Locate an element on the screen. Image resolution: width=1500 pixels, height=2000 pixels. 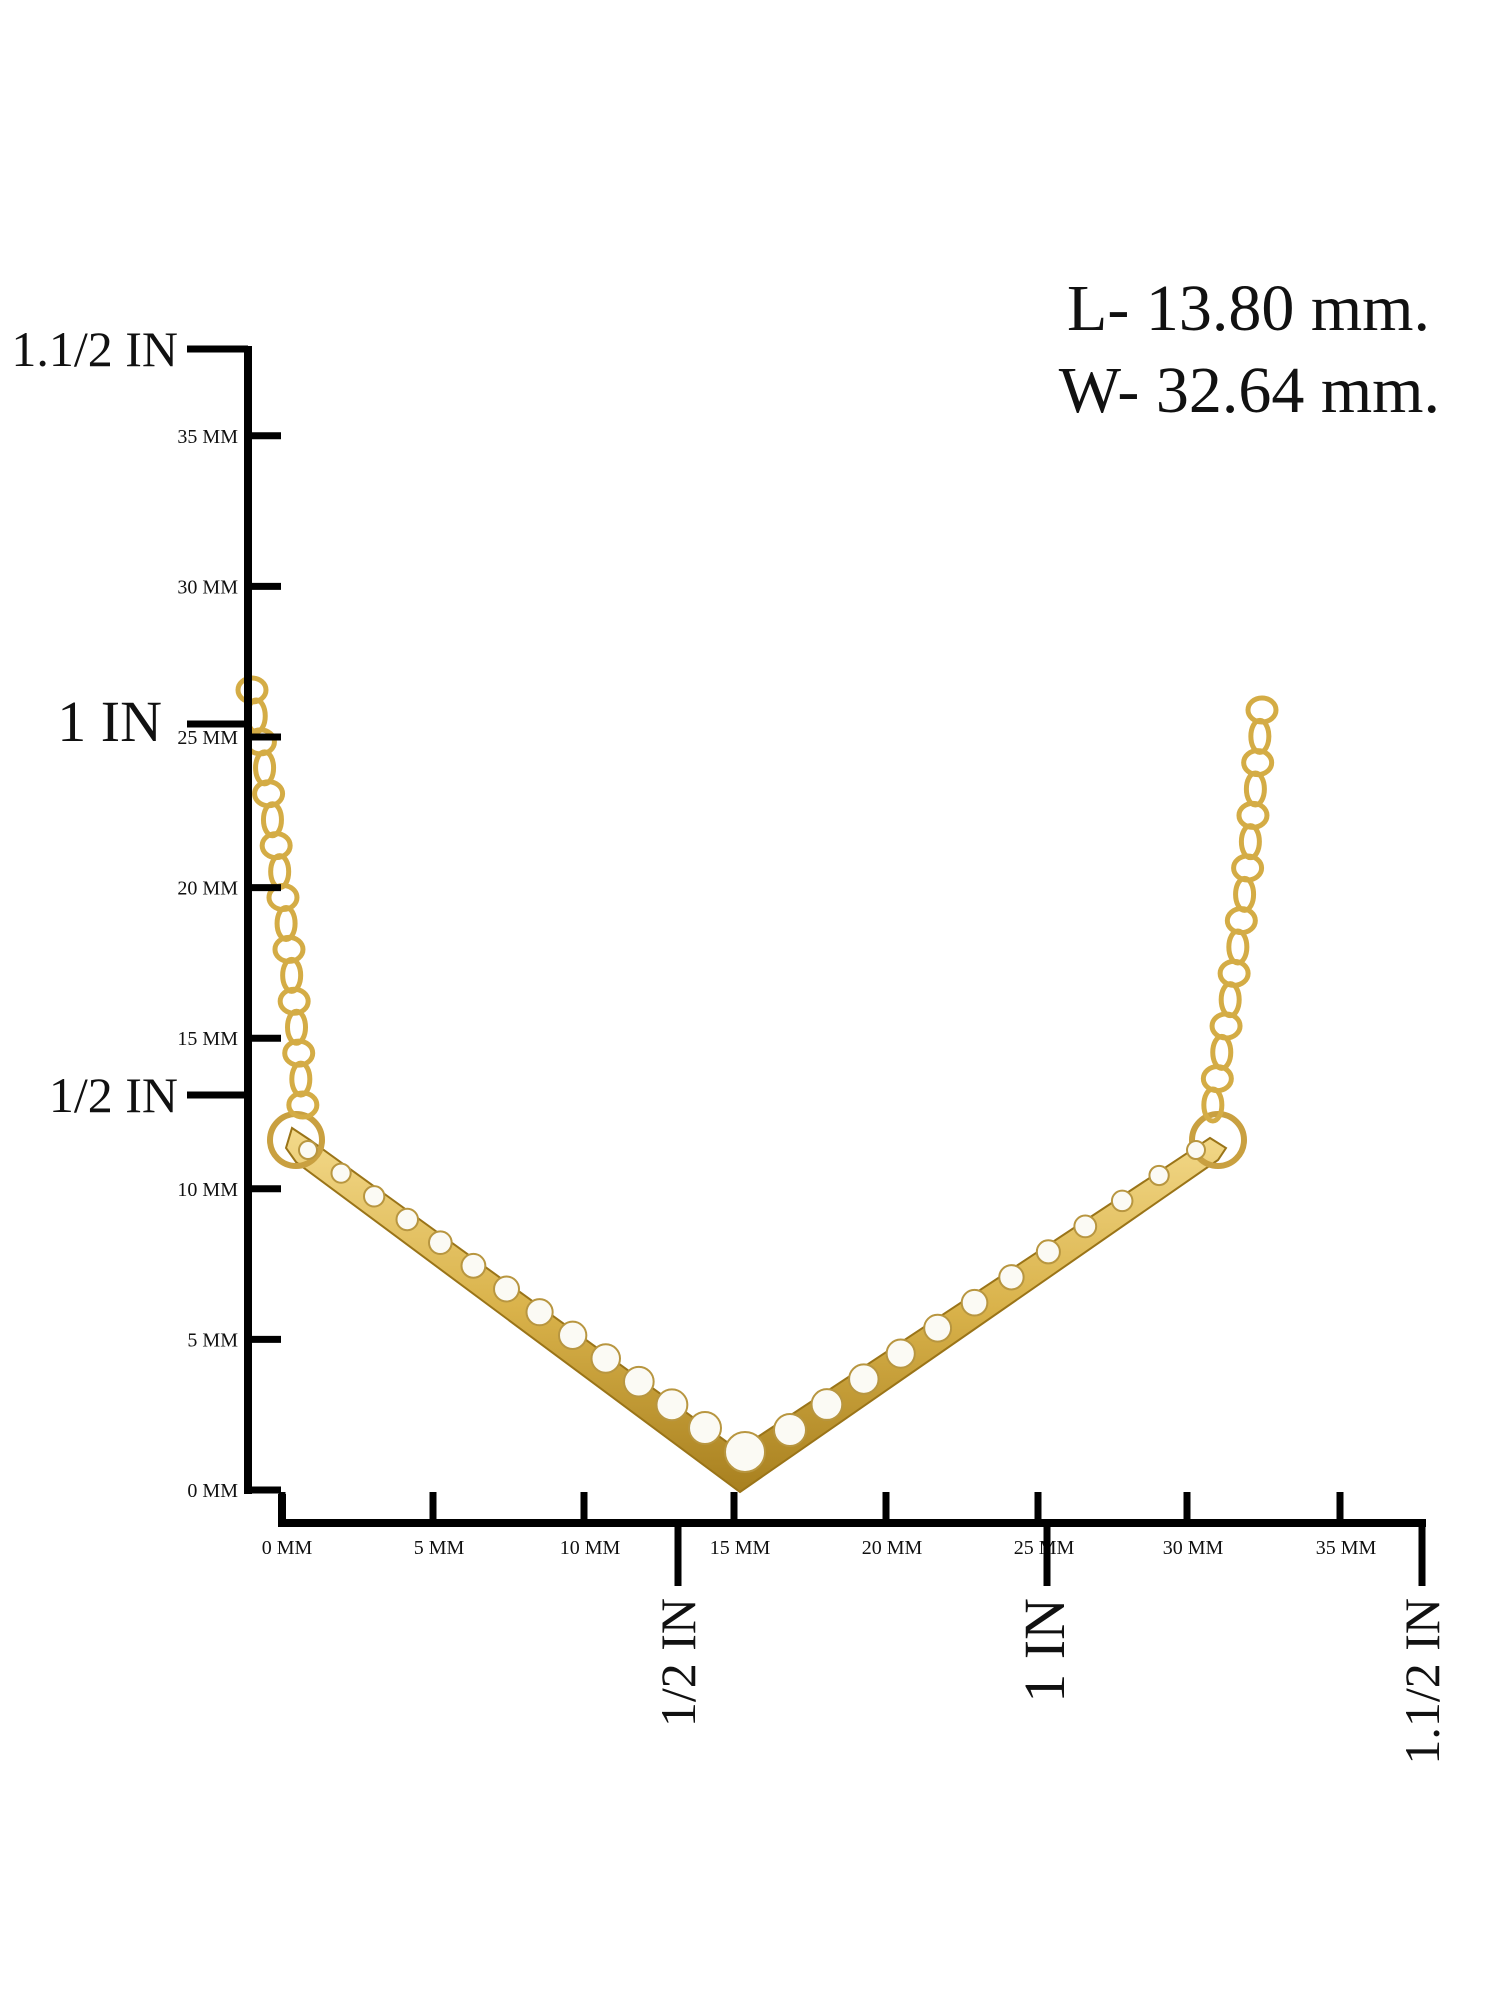
v-bar is located at coordinates (756, 1310).